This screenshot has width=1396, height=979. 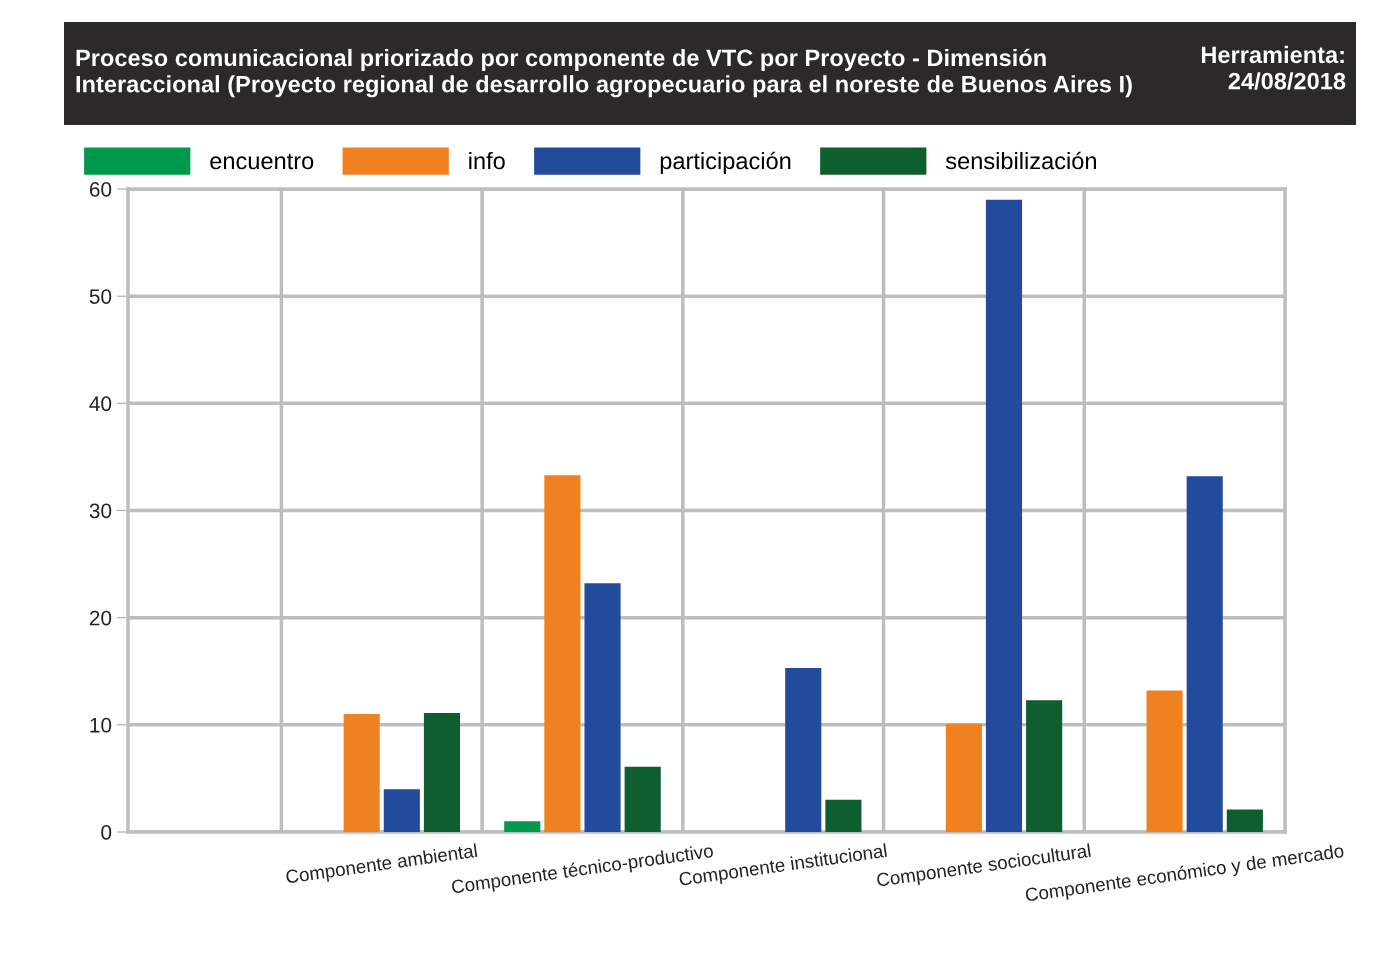 I want to click on y-tick-label: 50, so click(x=100, y=296).